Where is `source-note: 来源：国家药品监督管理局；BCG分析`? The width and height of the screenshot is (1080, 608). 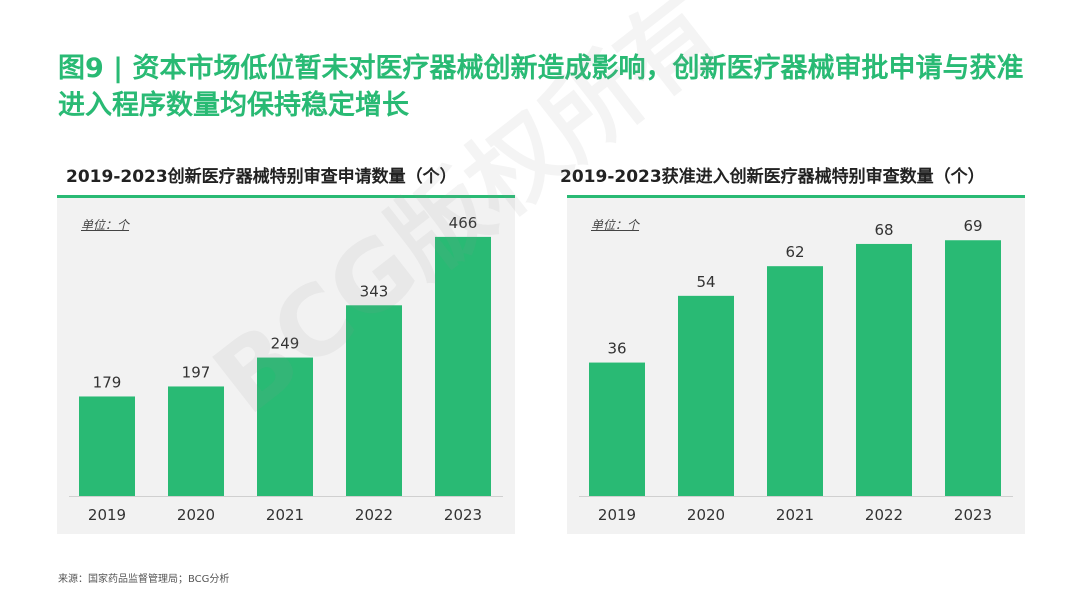 source-note: 来源：国家药品监督管理局；BCG分析 is located at coordinates (144, 579).